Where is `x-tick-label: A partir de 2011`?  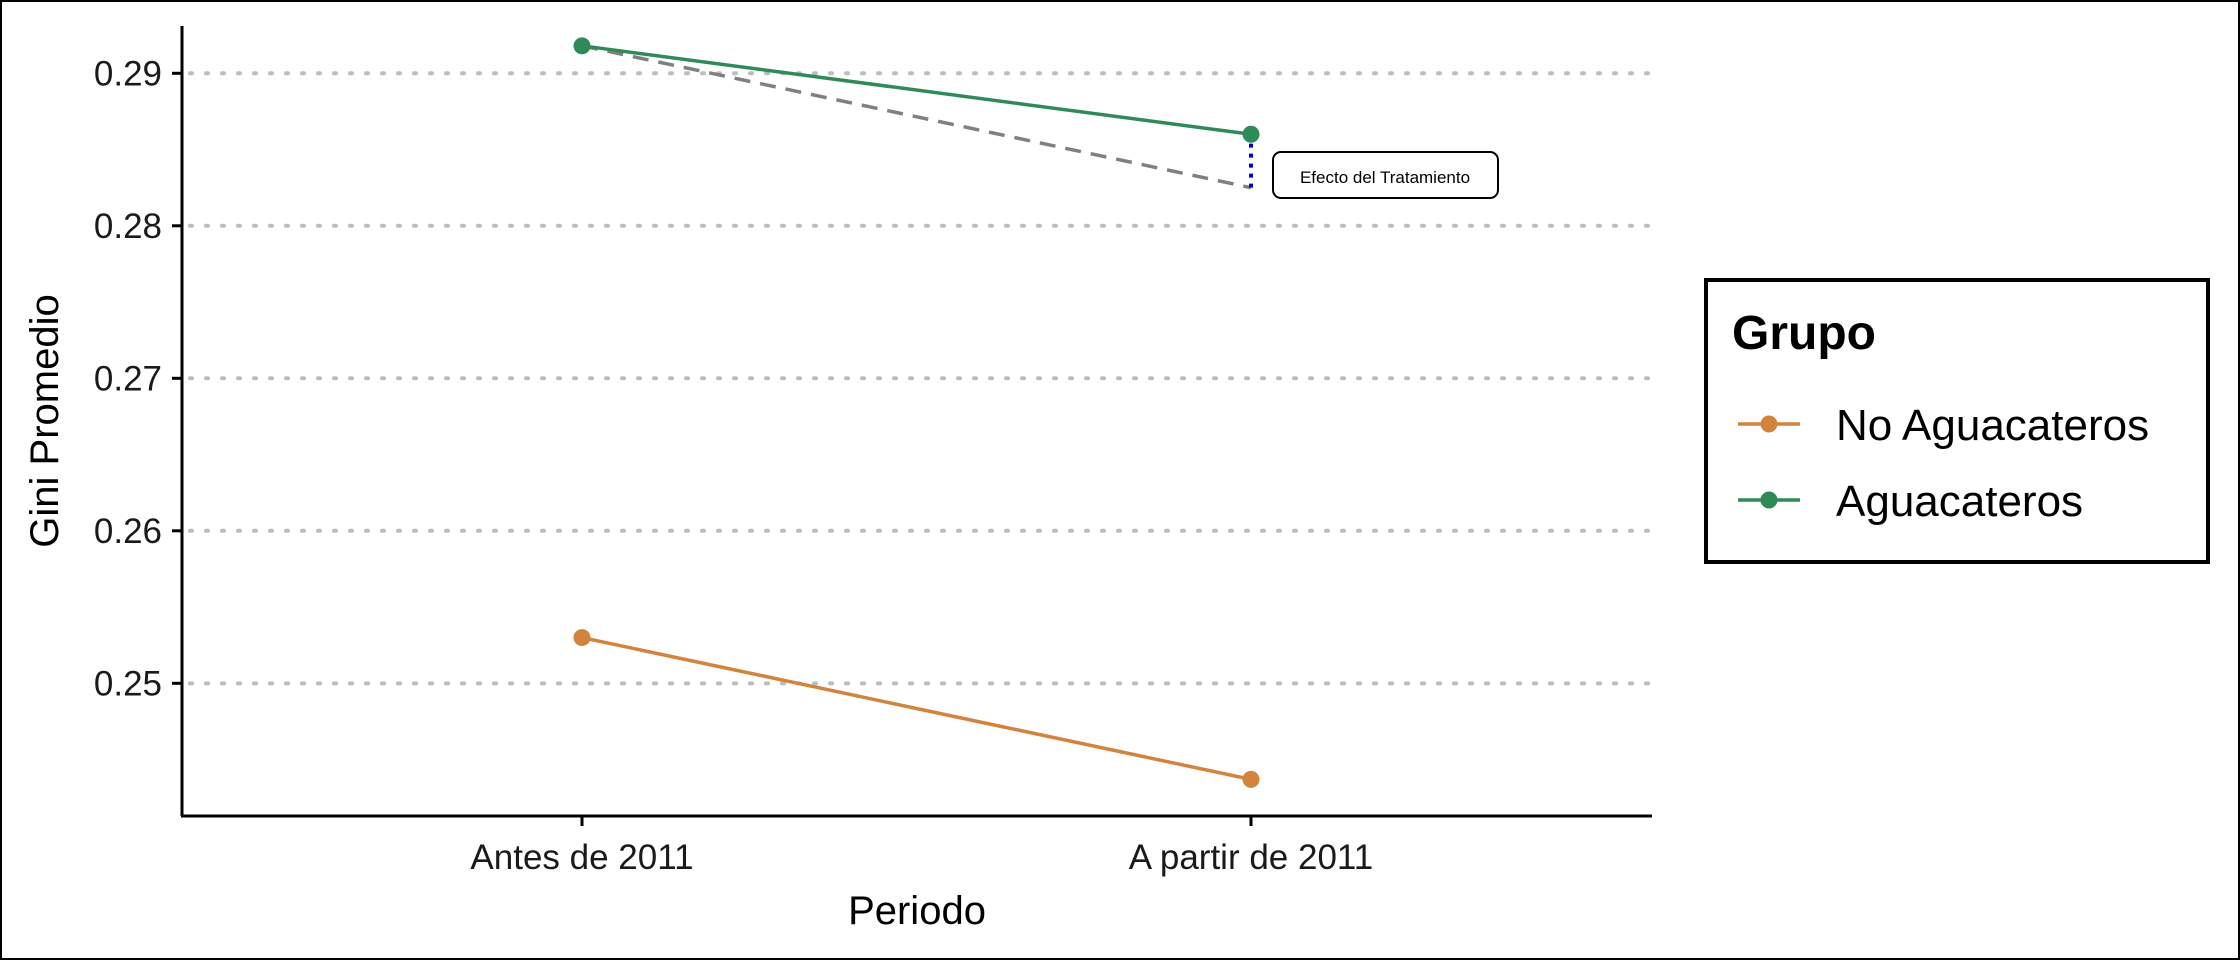
x-tick-label: A partir de 2011 is located at coordinates (1251, 857).